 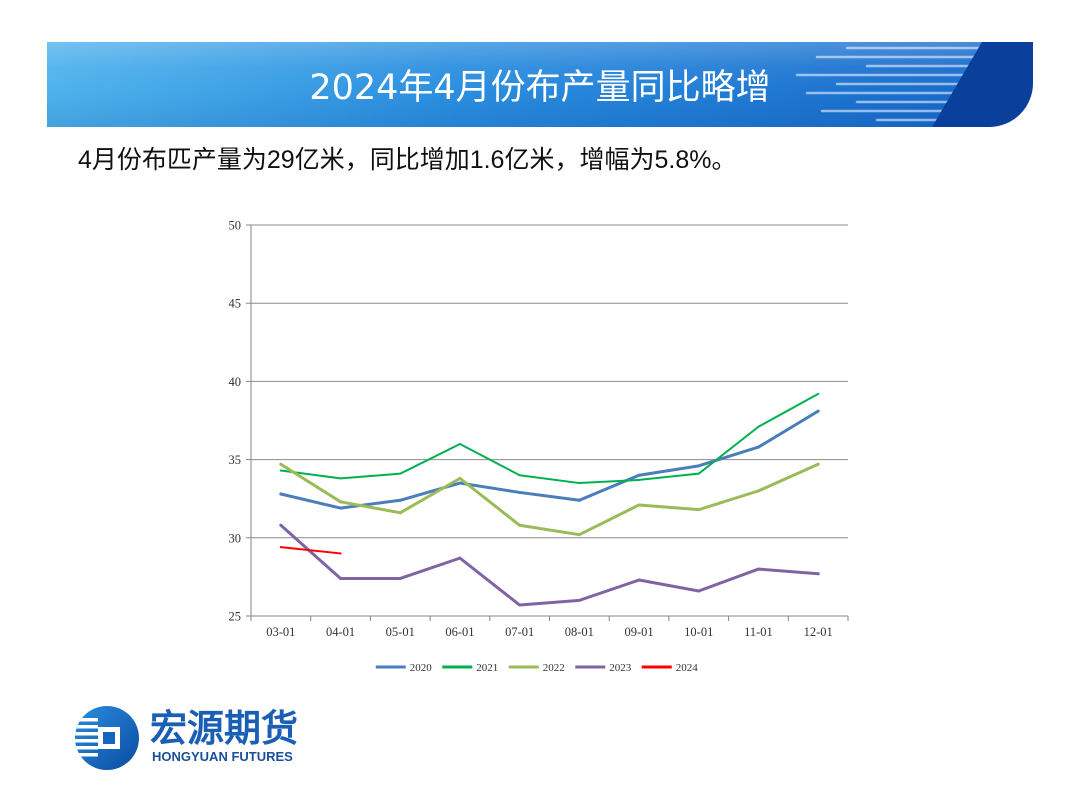 I want to click on y-tick-label-50: 50, so click(x=235, y=226).